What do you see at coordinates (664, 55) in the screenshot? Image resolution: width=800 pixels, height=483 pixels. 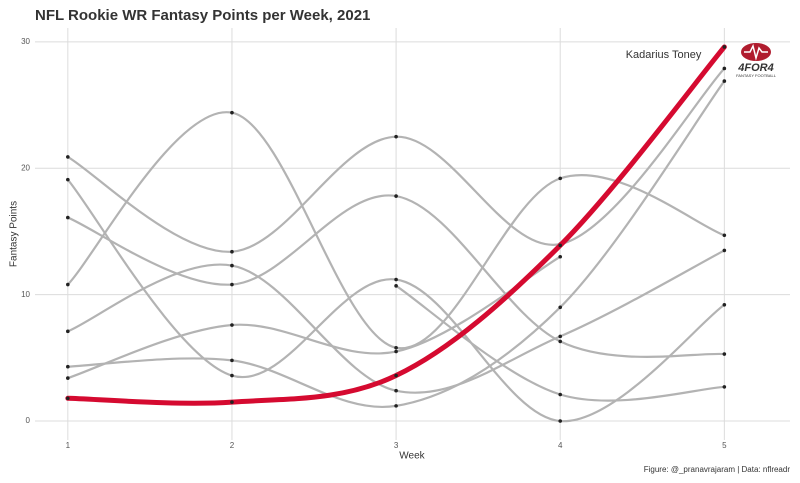 I see `series-annotation: Kadarius Toney` at bounding box center [664, 55].